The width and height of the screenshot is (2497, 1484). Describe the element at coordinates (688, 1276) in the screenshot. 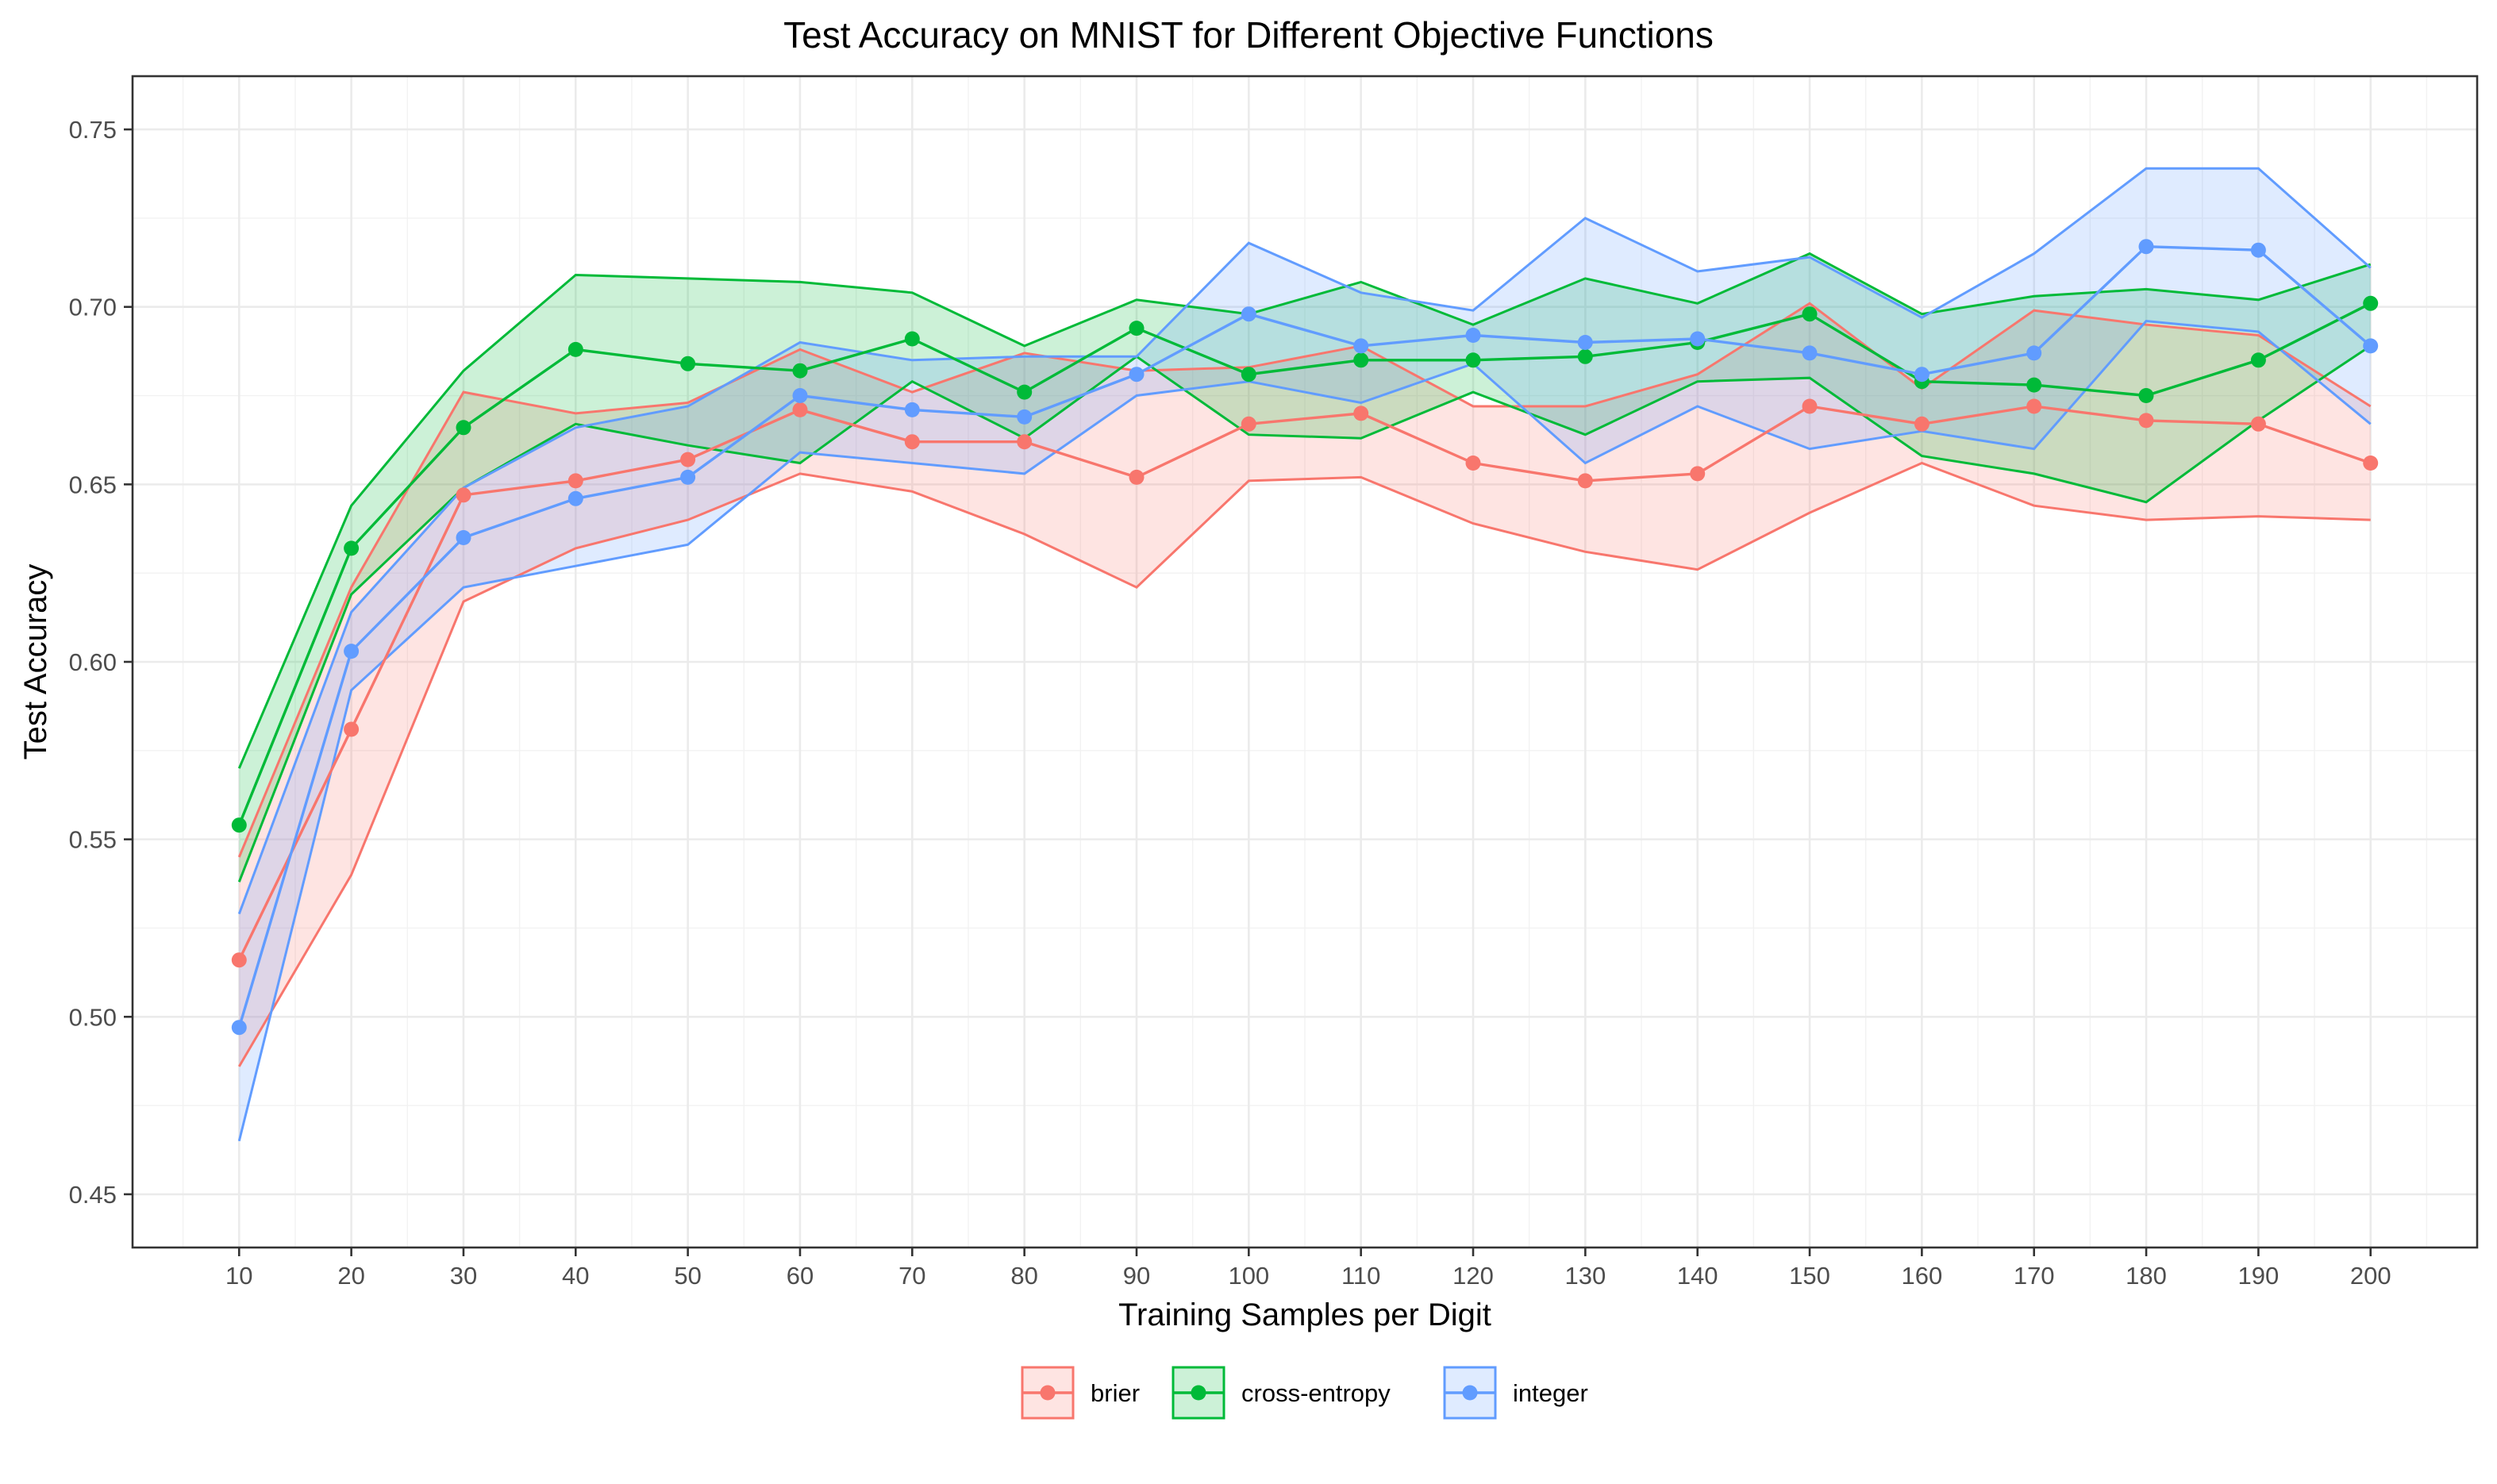

I see `x-tick-label: 50` at that location.